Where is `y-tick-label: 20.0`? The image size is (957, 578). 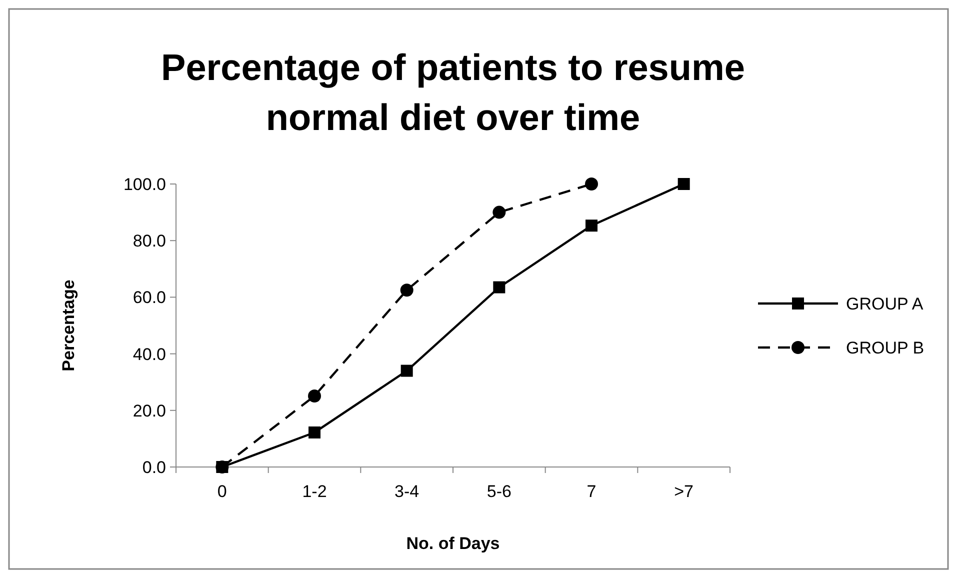
y-tick-label: 20.0 is located at coordinates (149, 410).